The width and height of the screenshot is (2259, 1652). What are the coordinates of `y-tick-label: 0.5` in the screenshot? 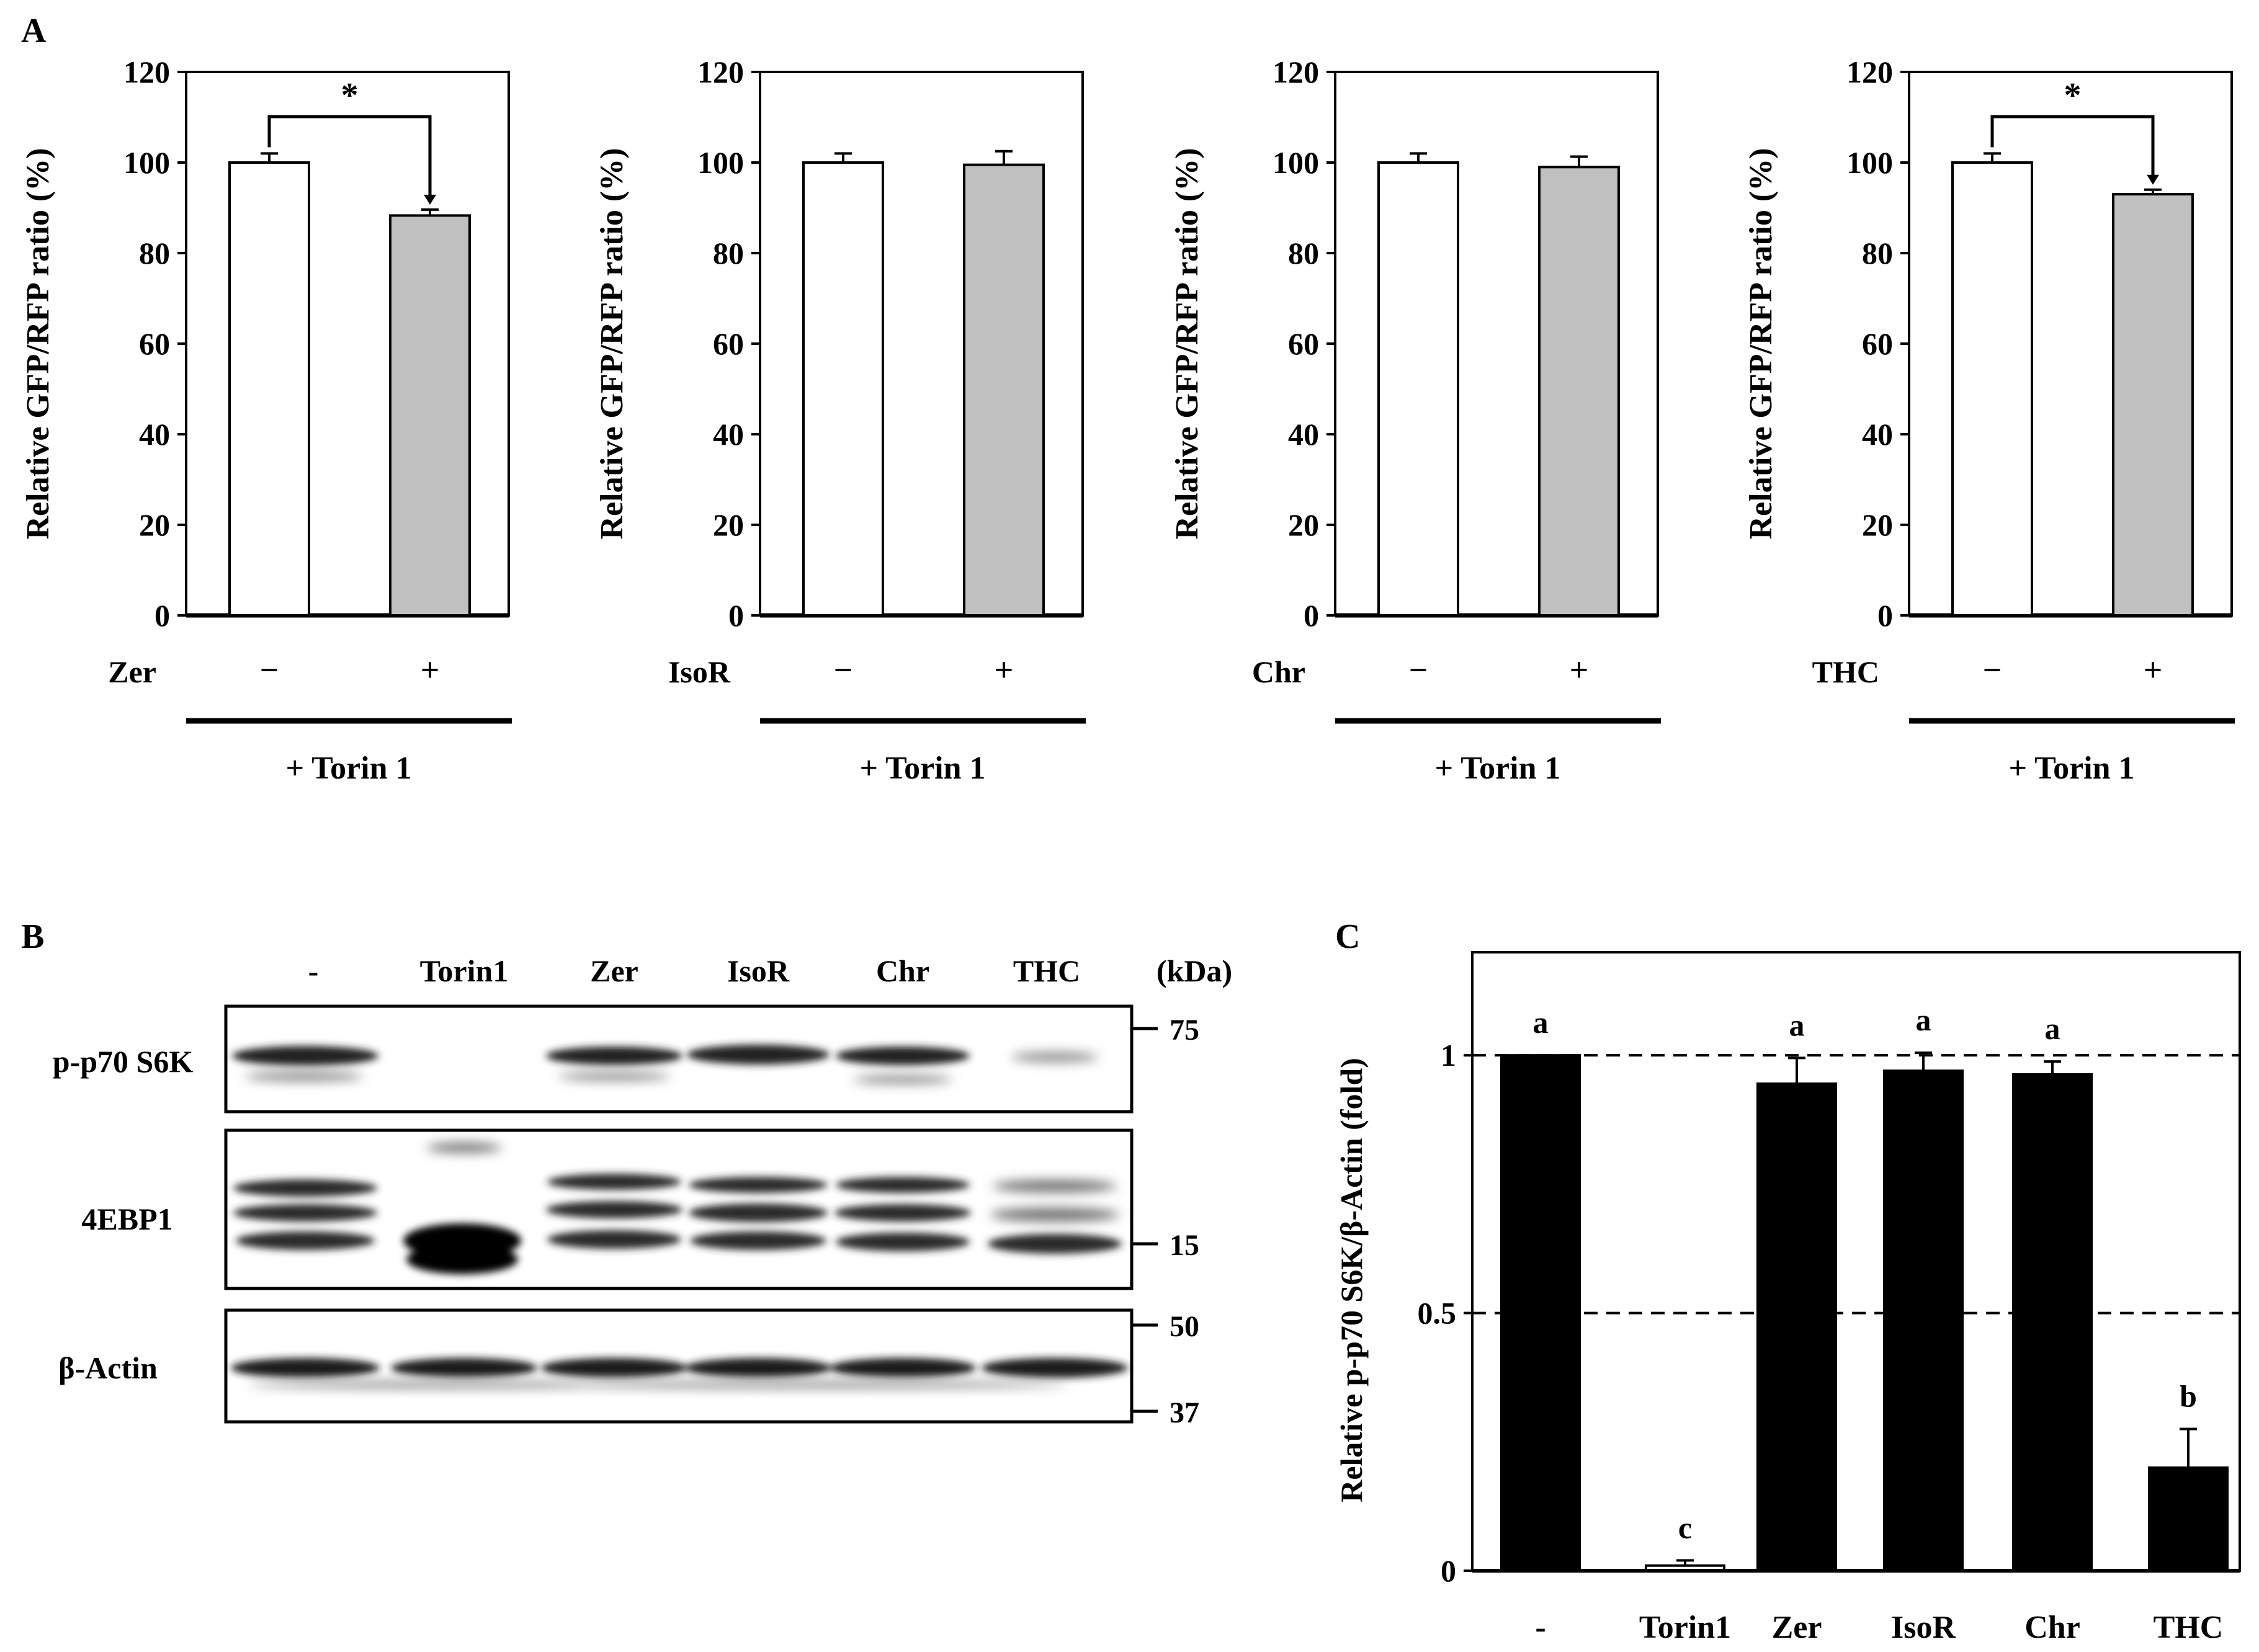 It's located at (1437, 1313).